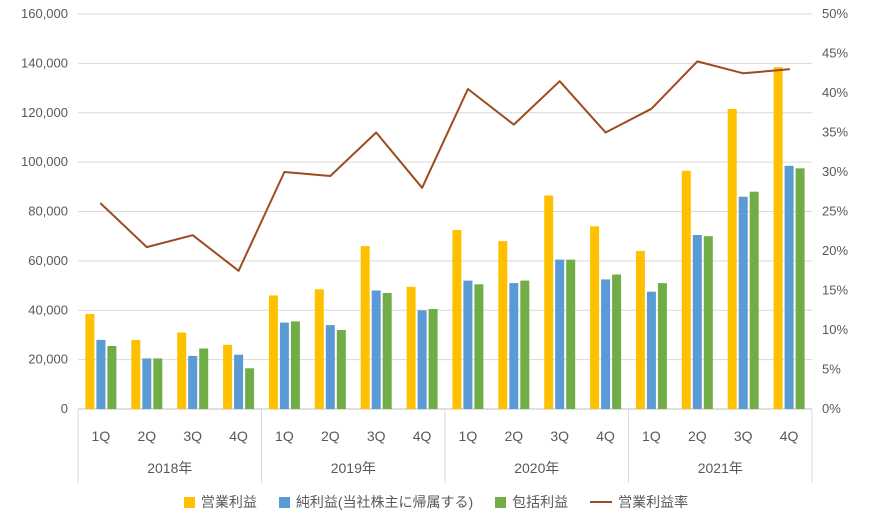  What do you see at coordinates (831, 369) in the screenshot?
I see `right-axis-tick-label: 5%` at bounding box center [831, 369].